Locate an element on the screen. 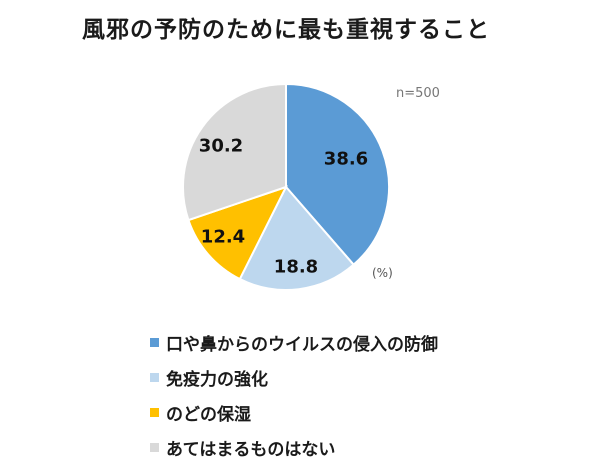 The width and height of the screenshot is (600, 469). legend-item-virus-defense: 口や鼻からのウイルスの侵入の防御 is located at coordinates (294, 342).